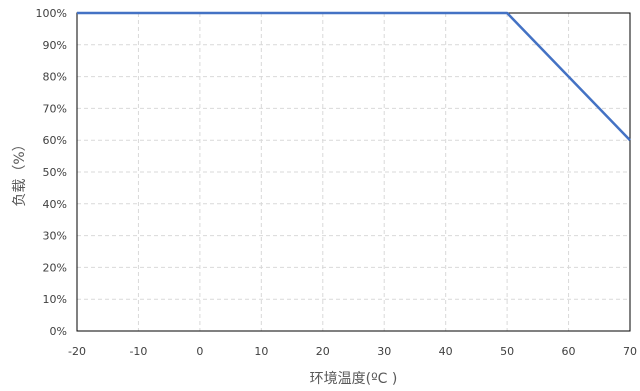  Describe the element at coordinates (20, 171) in the screenshot. I see `y-axis-title: 负载（%）` at that location.